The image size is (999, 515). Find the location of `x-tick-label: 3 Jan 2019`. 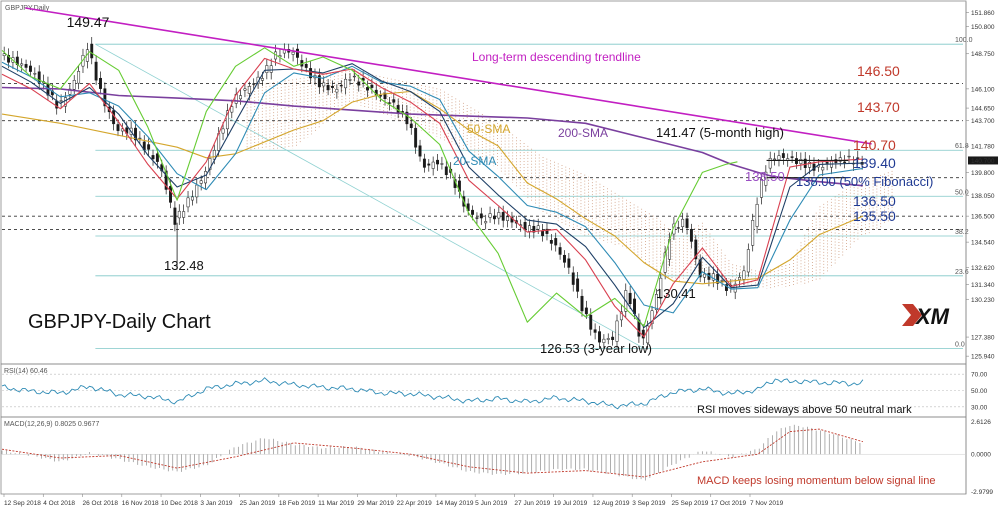

x-tick-label: 3 Jan 2019 is located at coordinates (216, 503).